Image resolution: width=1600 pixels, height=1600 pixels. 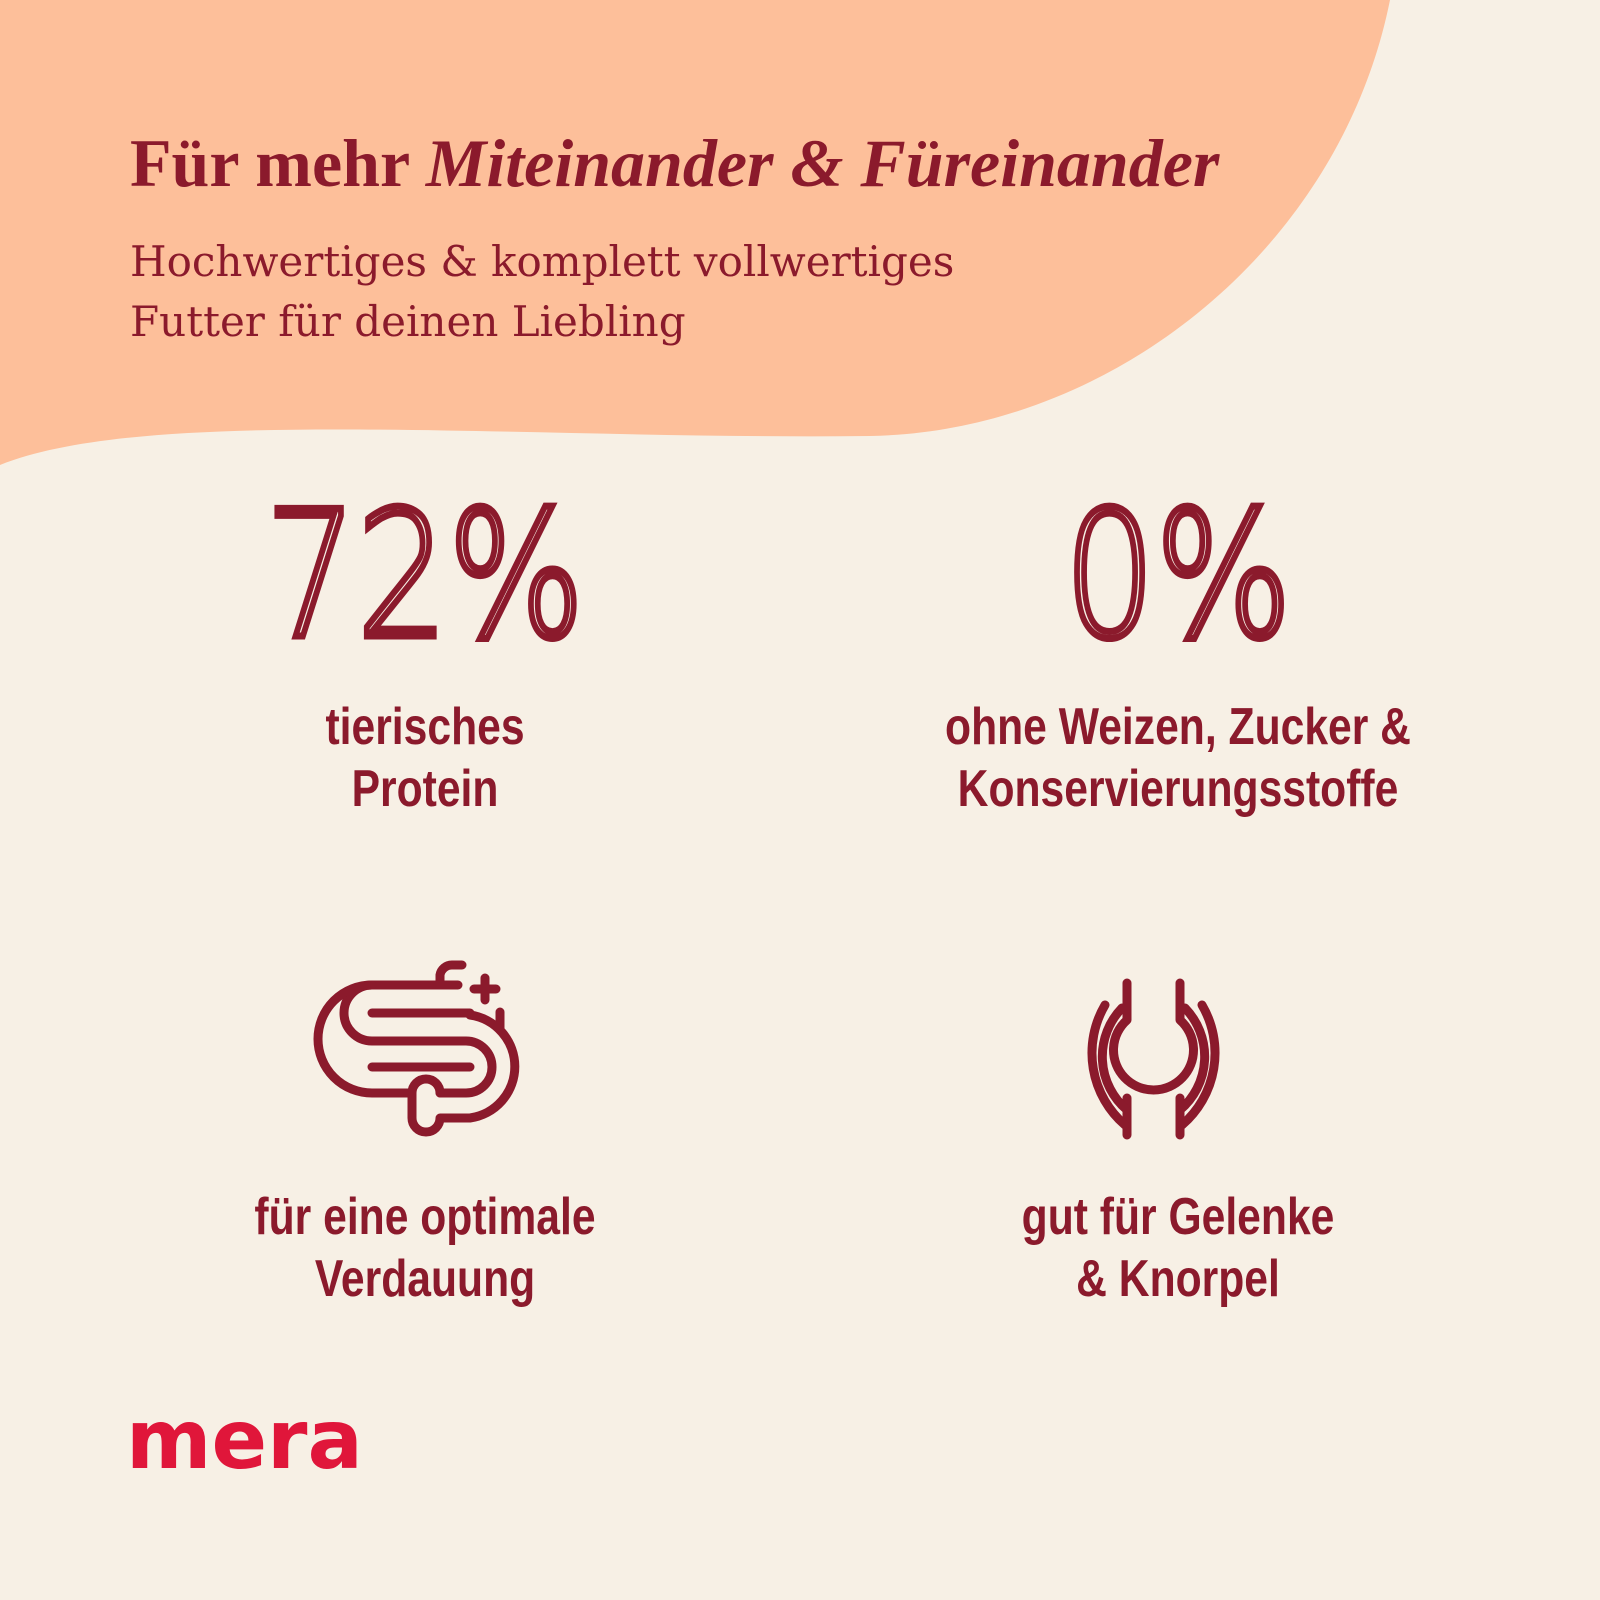 I want to click on feature: gut für Gelenke & Knorpel, so click(x=1178, y=1248).